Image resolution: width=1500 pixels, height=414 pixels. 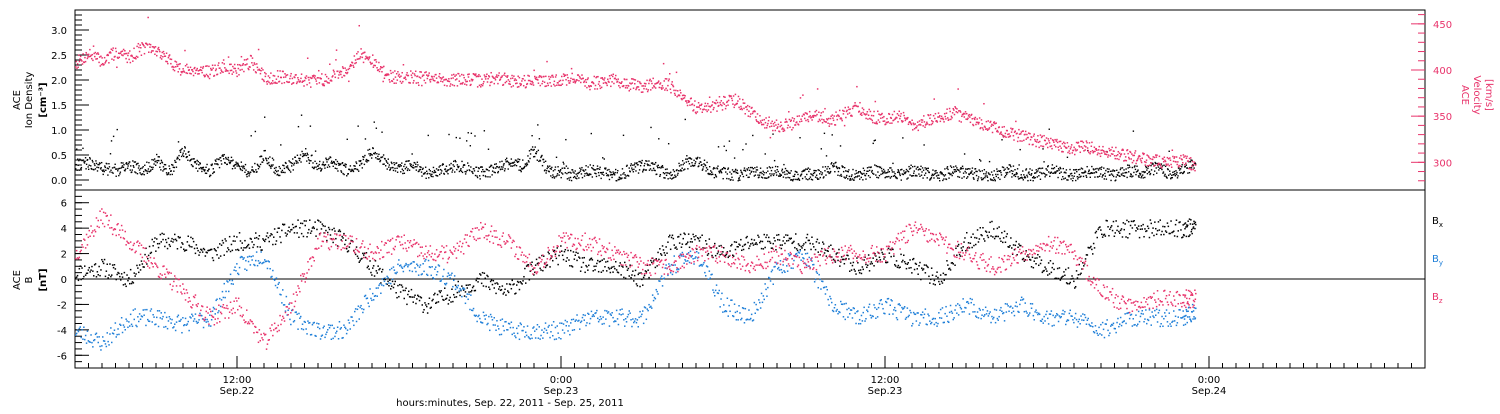 What do you see at coordinates (62, 331) in the screenshot?
I see `bottom-ytick-label: -4` at bounding box center [62, 331].